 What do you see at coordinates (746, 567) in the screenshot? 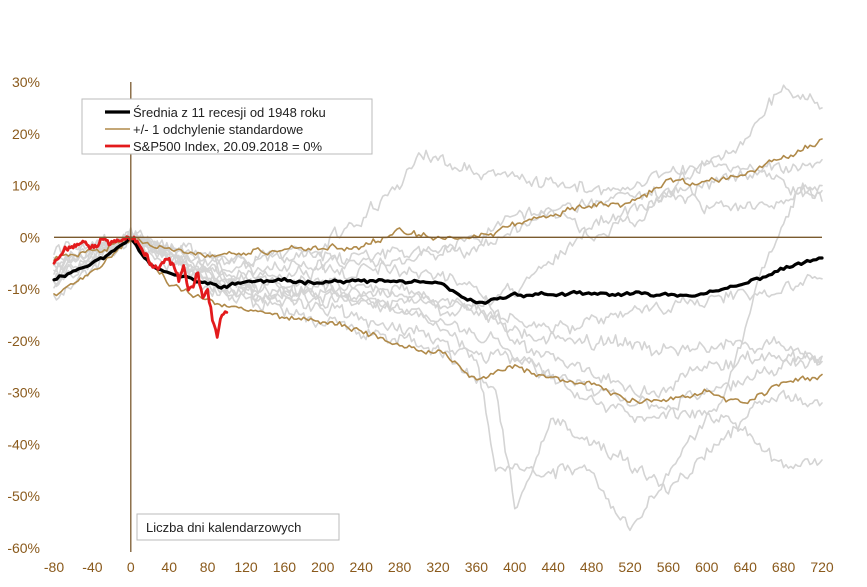
I see `x-tick-label: 640` at bounding box center [746, 567].